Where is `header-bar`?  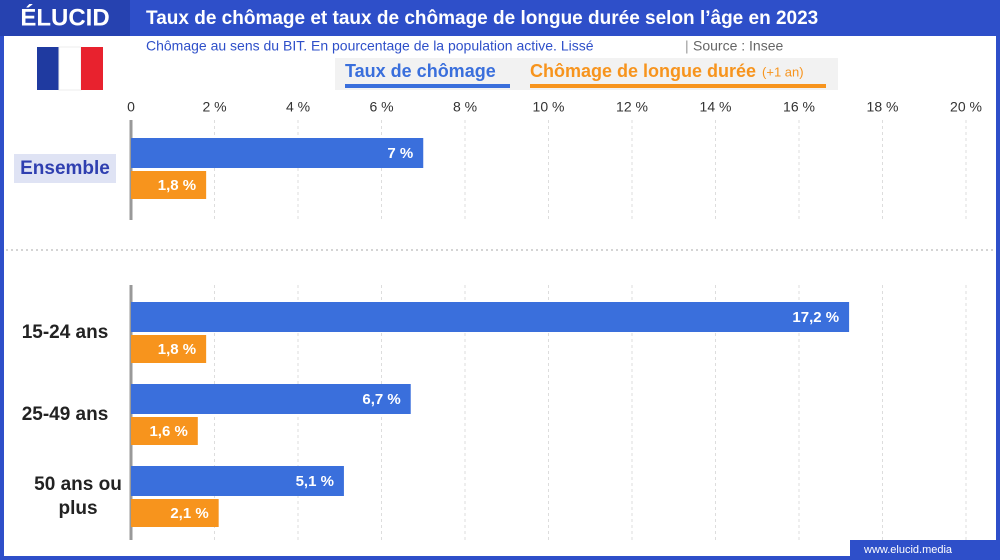 header-bar is located at coordinates (500, 18).